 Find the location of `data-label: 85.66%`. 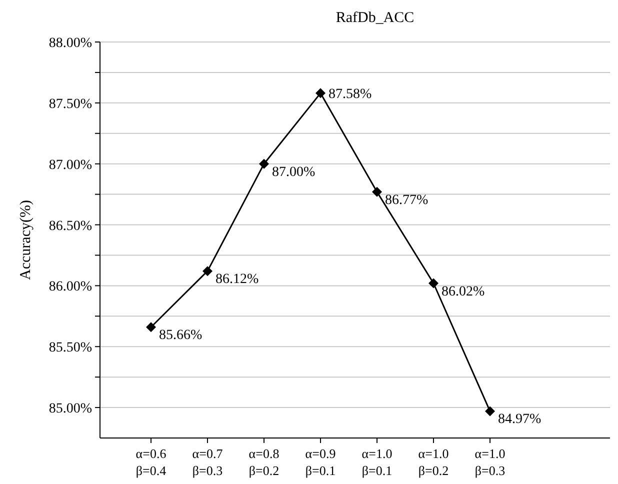

data-label: 85.66% is located at coordinates (180, 336).